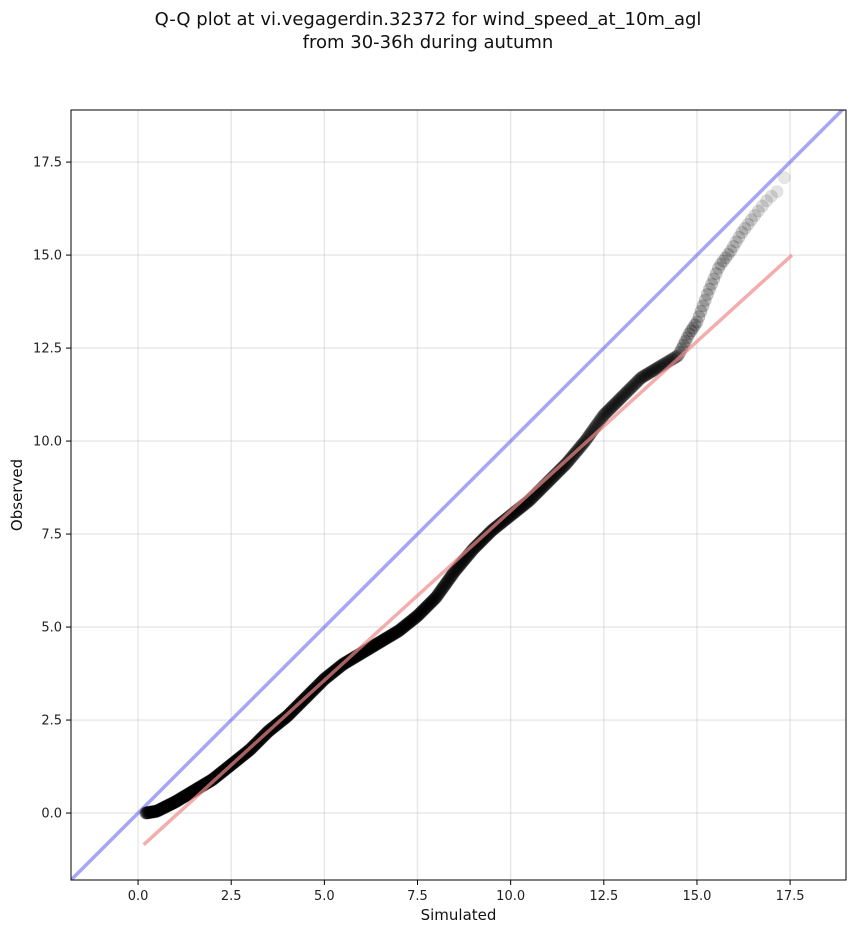 The width and height of the screenshot is (856, 934). Describe the element at coordinates (138, 896) in the screenshot. I see `x-tick-label: 0.0` at that location.